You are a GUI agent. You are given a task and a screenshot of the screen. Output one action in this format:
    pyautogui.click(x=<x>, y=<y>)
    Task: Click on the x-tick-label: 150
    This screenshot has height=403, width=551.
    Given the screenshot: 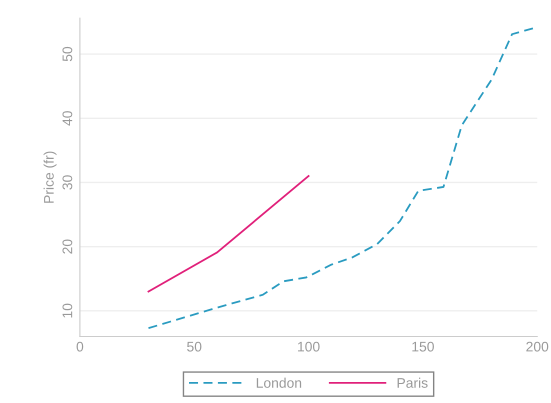 What is the action you would take?
    pyautogui.click(x=423, y=347)
    